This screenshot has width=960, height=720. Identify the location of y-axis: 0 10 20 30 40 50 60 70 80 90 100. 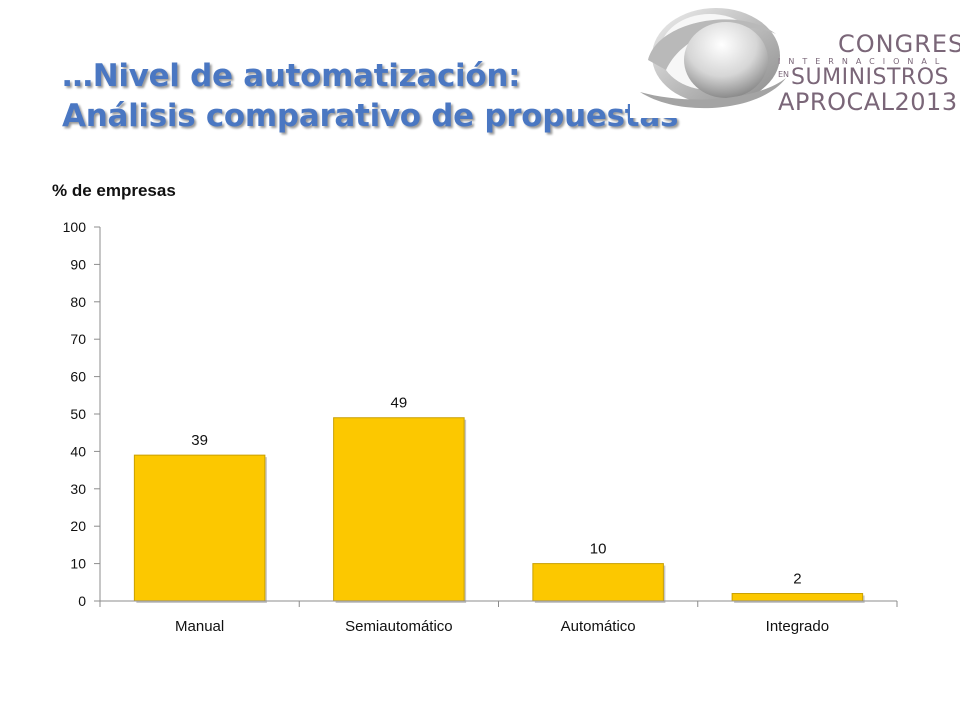
(82, 414).